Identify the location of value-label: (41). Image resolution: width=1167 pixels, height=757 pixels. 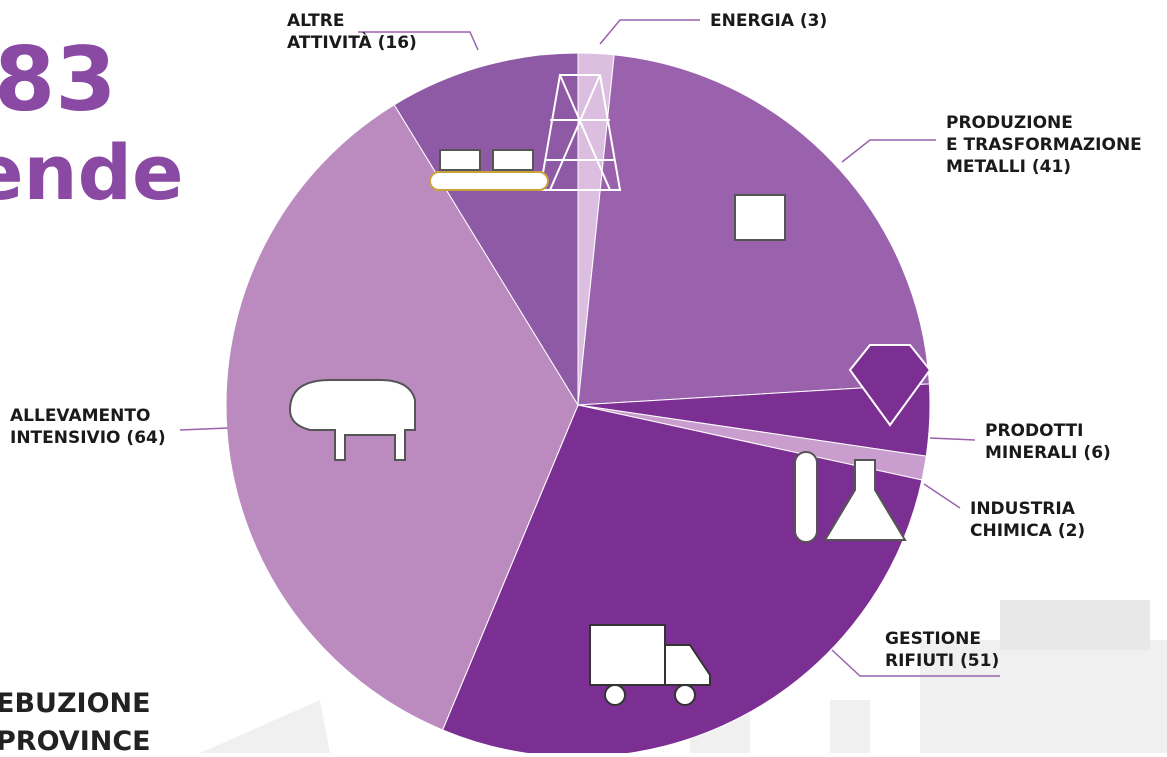
(1051, 167).